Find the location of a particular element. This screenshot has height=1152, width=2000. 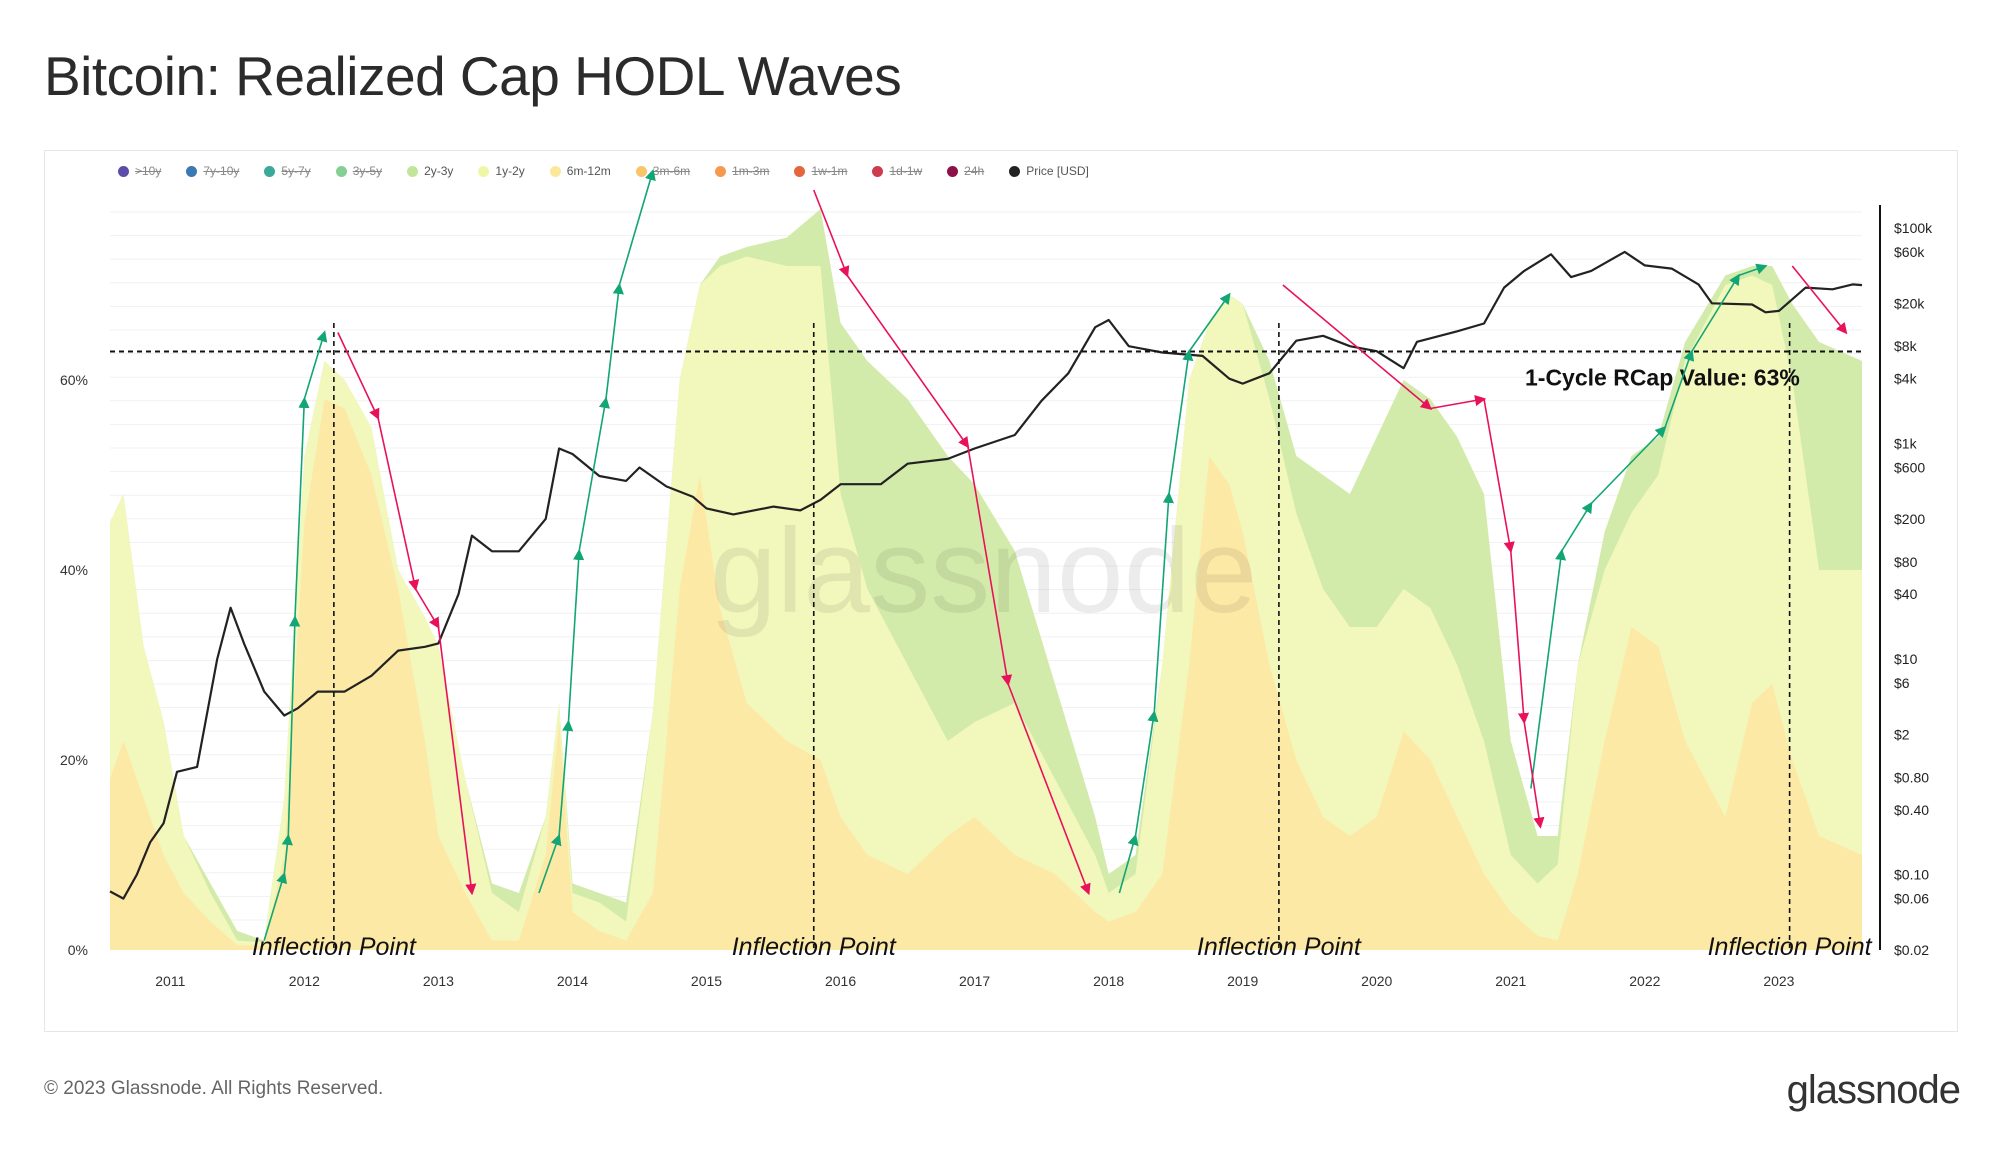

legend-label: 7y-10y is located at coordinates (221, 171).